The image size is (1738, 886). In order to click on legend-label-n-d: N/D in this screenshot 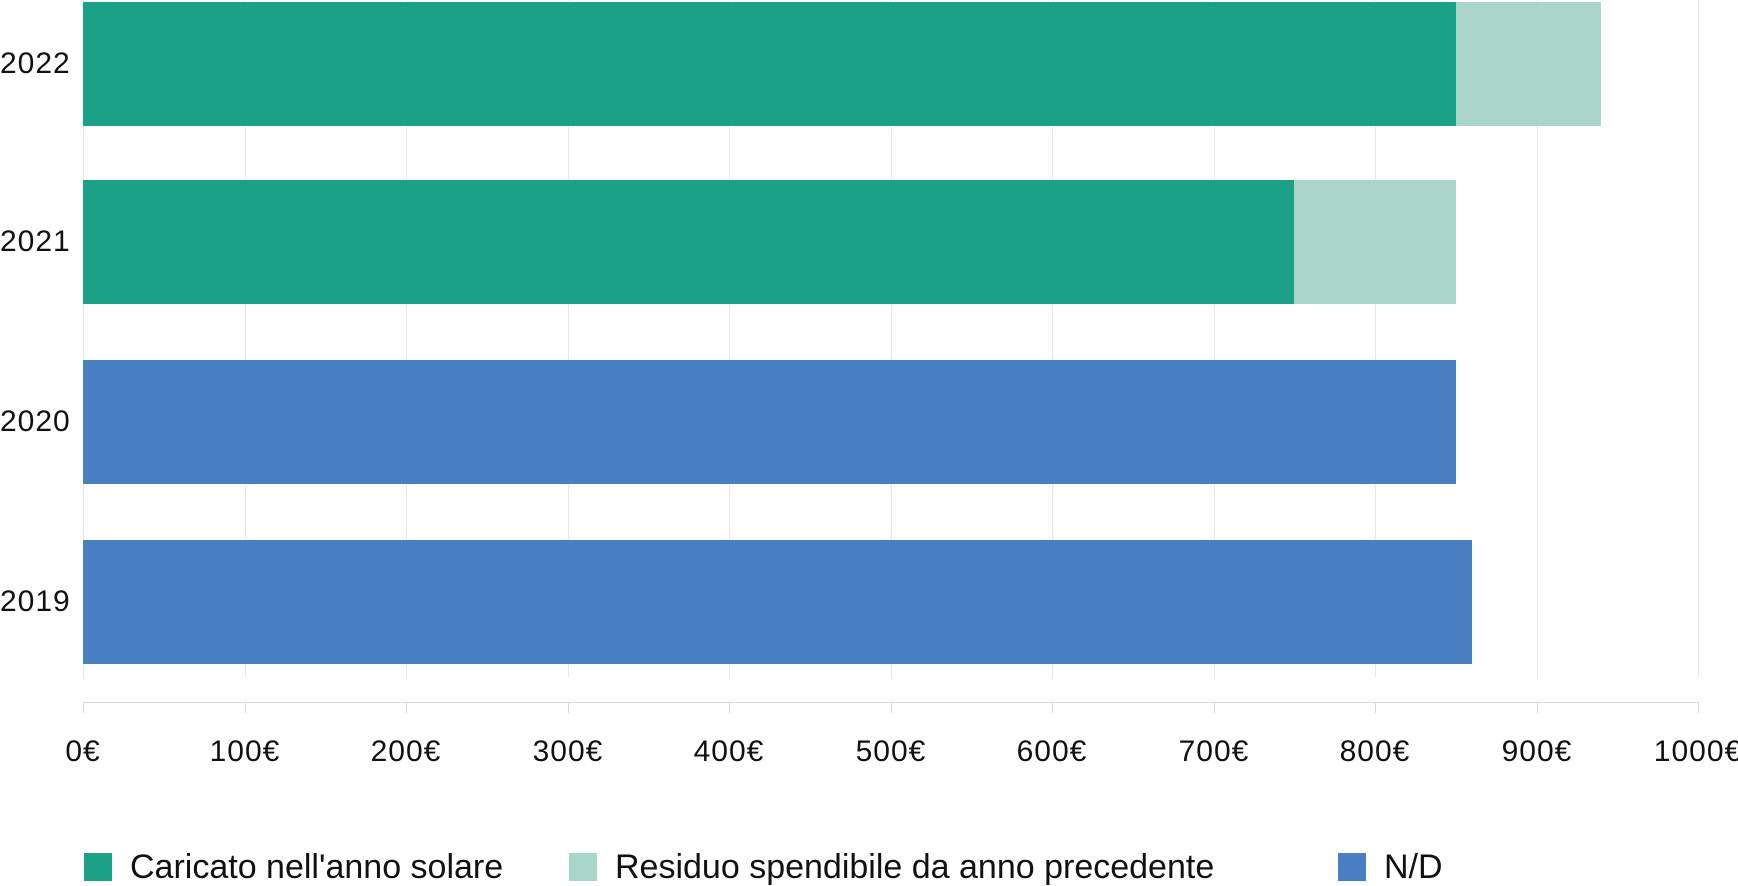, I will do `click(1413, 867)`.